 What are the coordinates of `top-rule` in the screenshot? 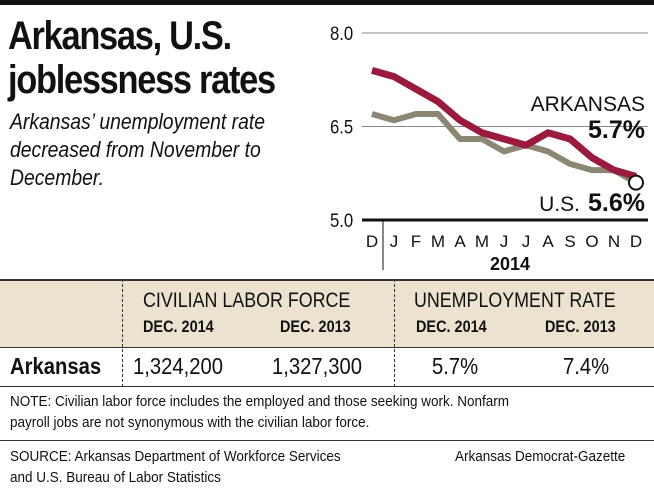 It's located at (327, 2).